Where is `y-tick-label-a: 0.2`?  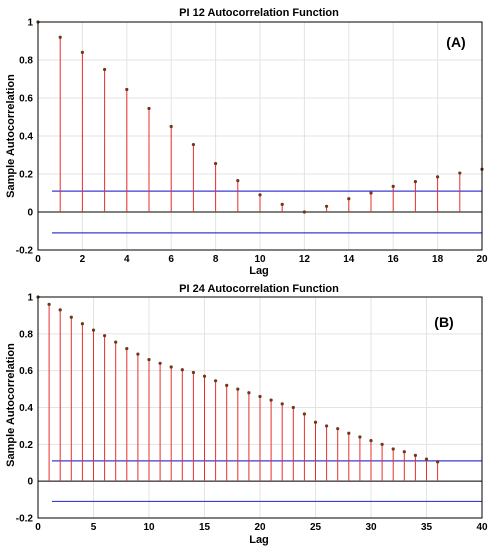
y-tick-label-a: 0.2 is located at coordinates (26, 175).